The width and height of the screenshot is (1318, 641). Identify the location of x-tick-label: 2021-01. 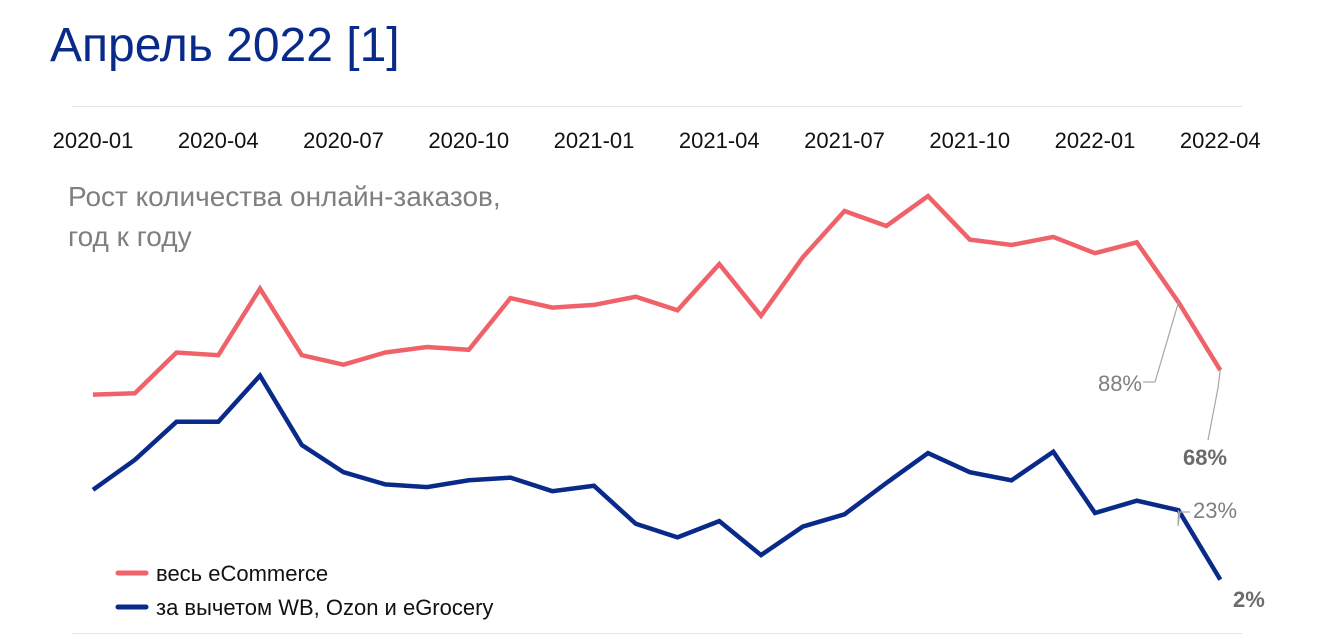
(594, 140).